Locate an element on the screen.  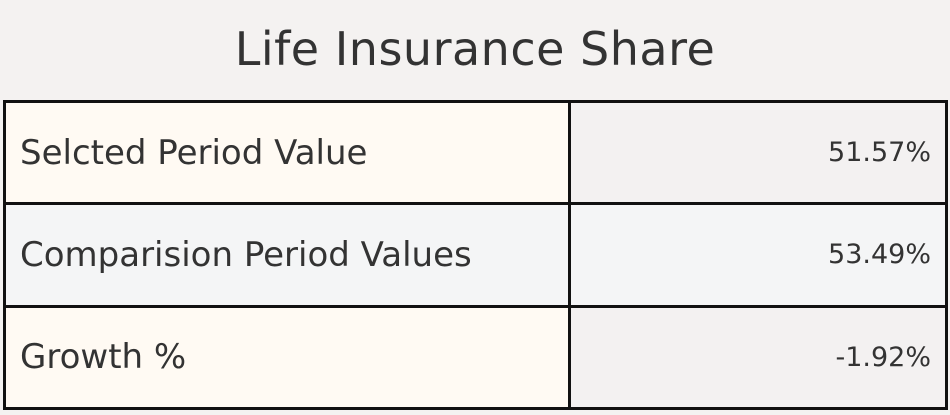
row-value: -1.92% is located at coordinates (758, 357).